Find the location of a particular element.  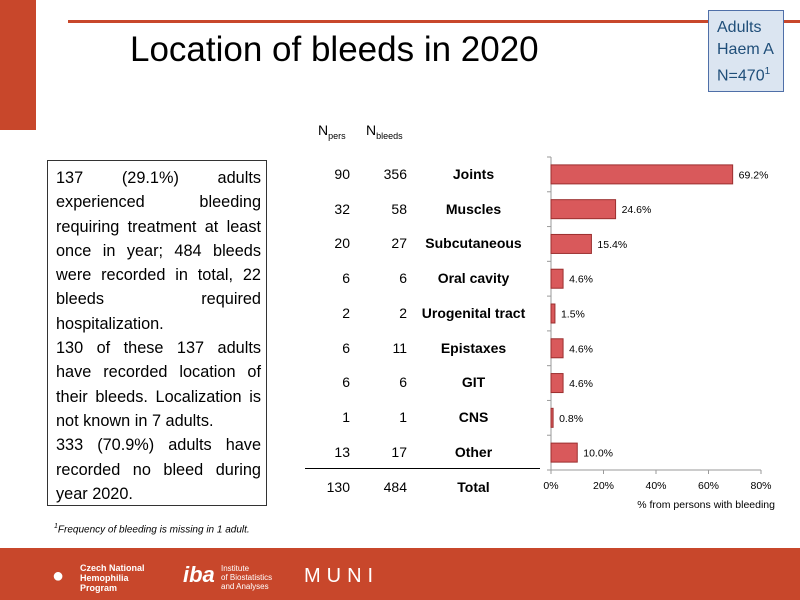

table-row: 6 6 Oral cavity is located at coordinates (422, 281).